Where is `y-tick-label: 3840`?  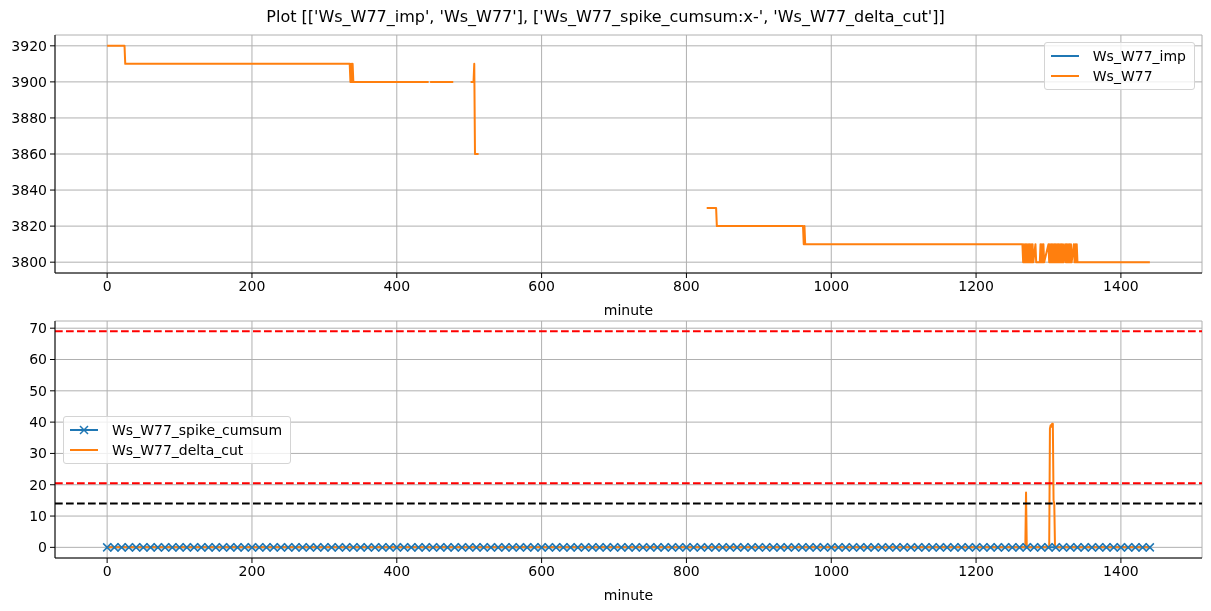
y-tick-label: 3840 is located at coordinates (29, 190).